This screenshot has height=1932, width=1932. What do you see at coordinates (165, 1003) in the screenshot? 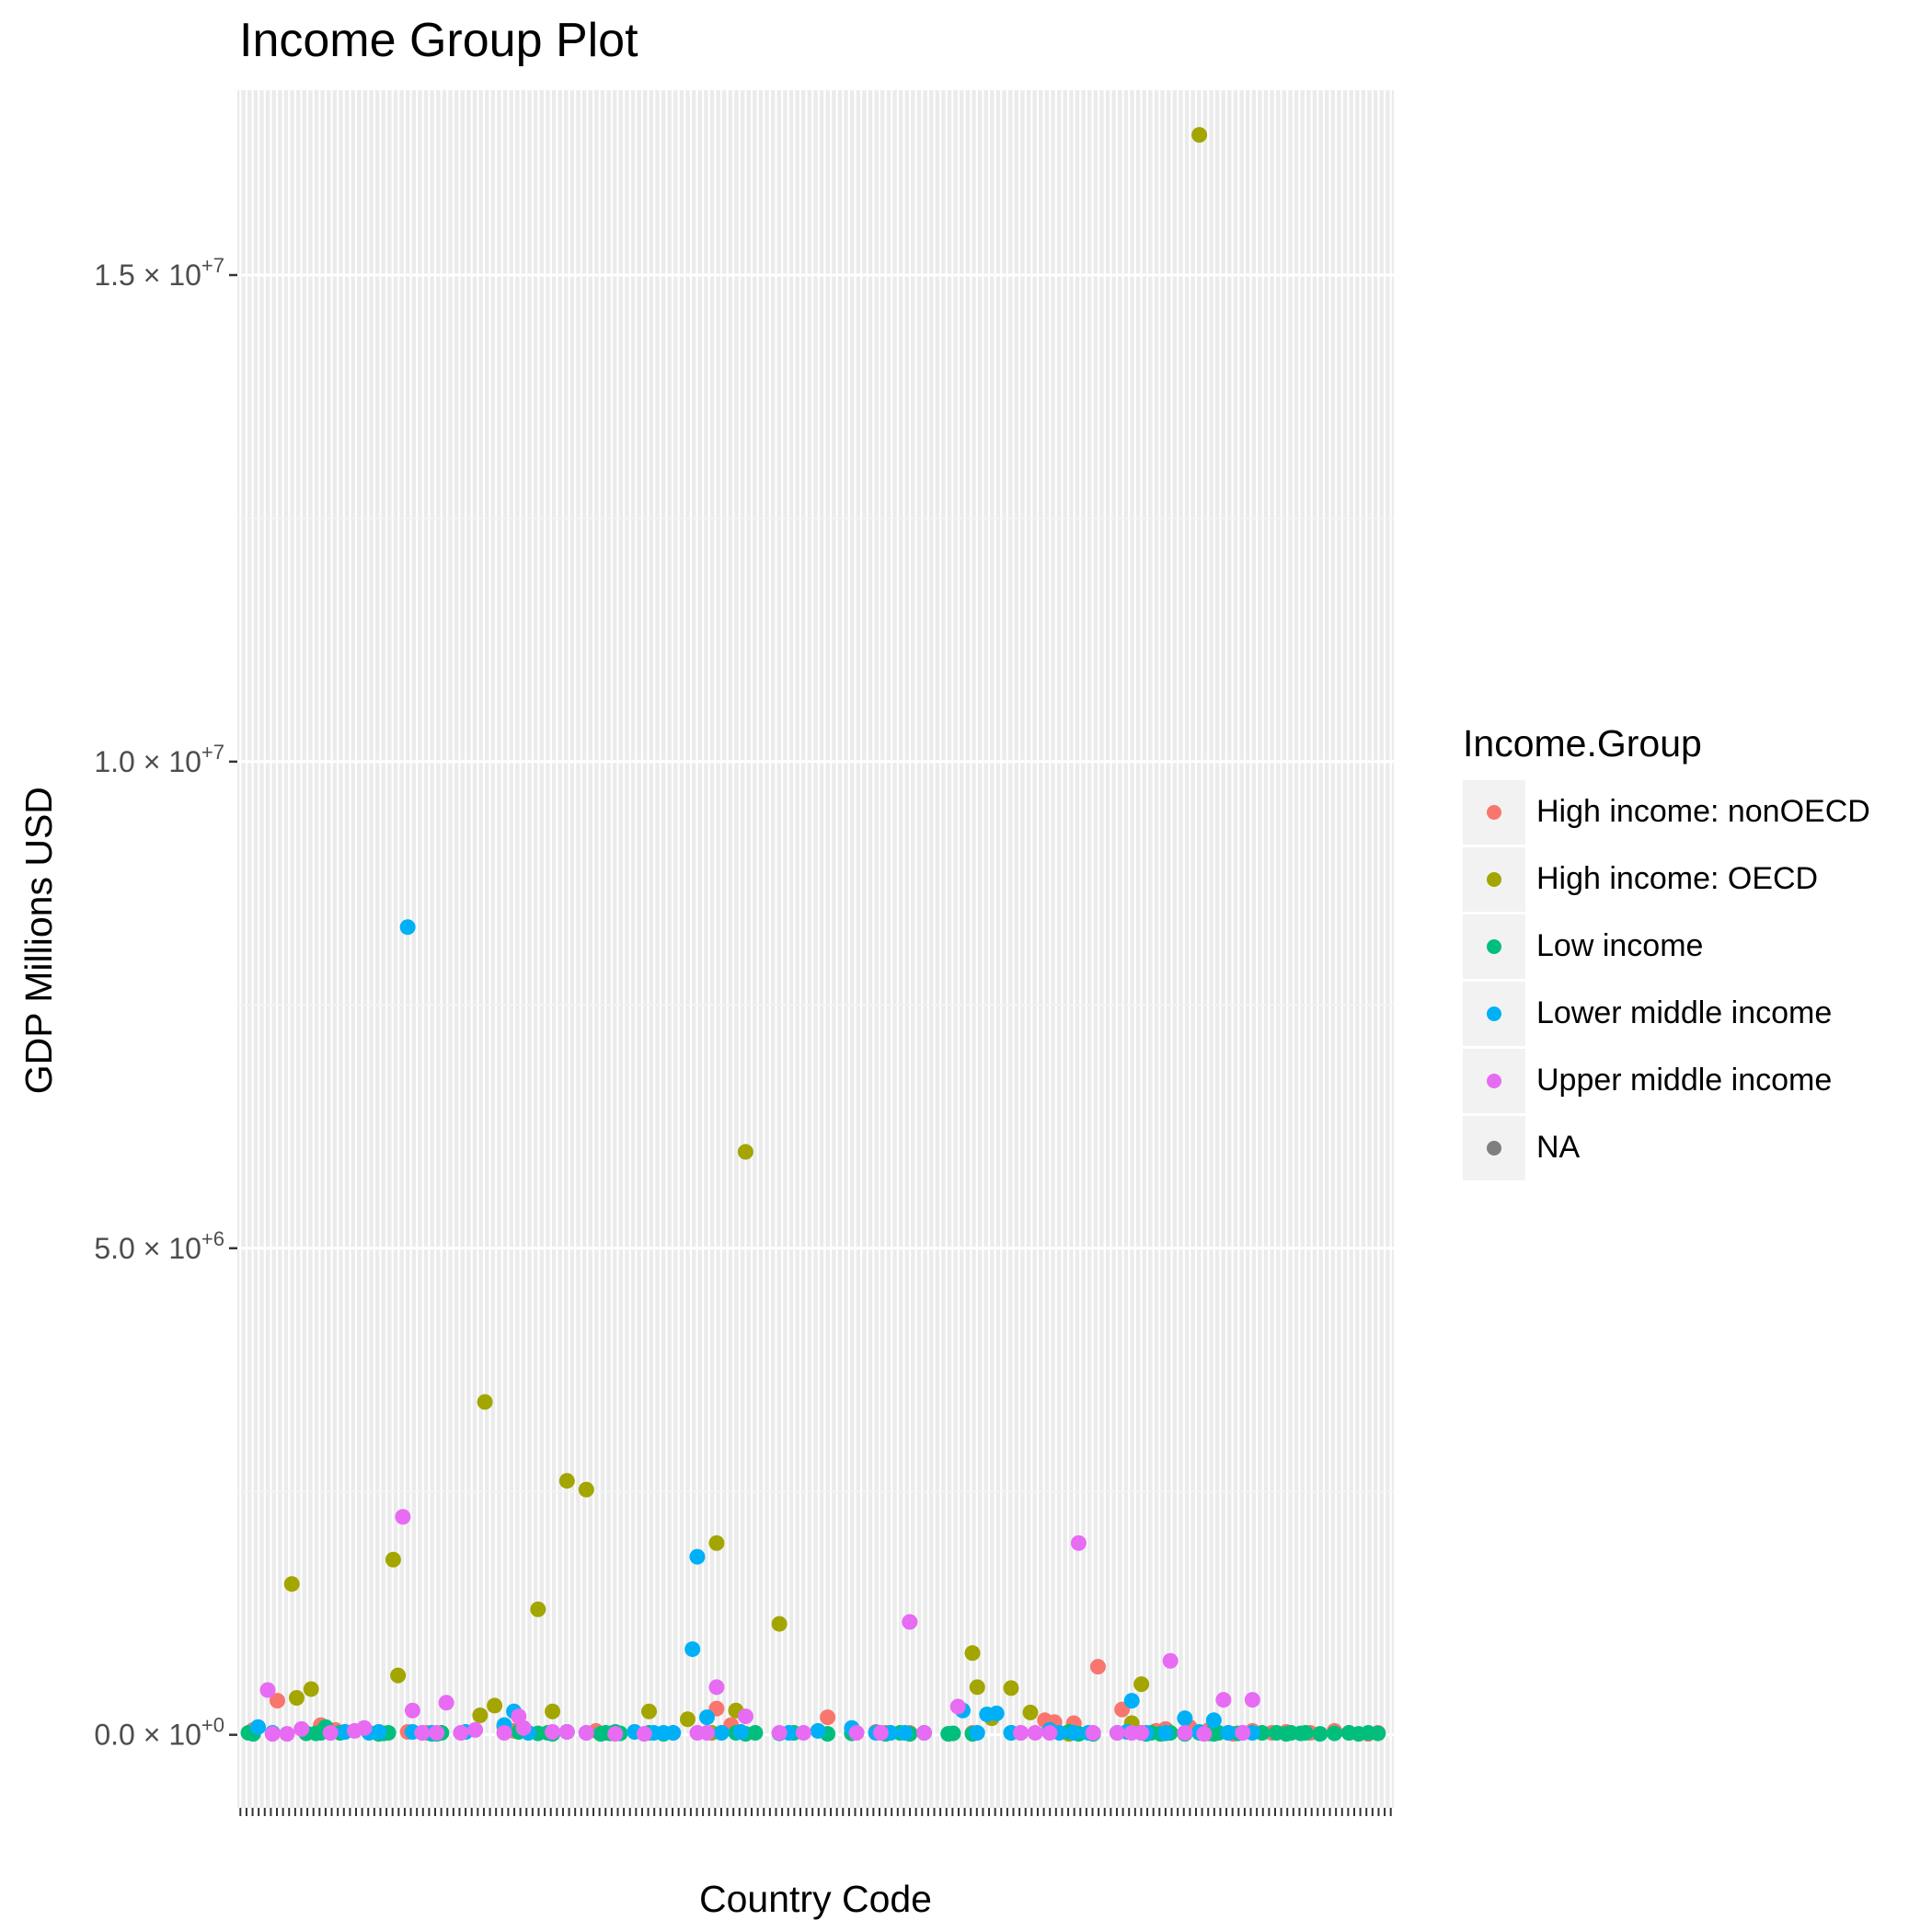
I see `y-axis: 0.0 × 10+0 5.0 × 10+6 1.0 × 10+7 1.5 × 10+7` at bounding box center [165, 1003].